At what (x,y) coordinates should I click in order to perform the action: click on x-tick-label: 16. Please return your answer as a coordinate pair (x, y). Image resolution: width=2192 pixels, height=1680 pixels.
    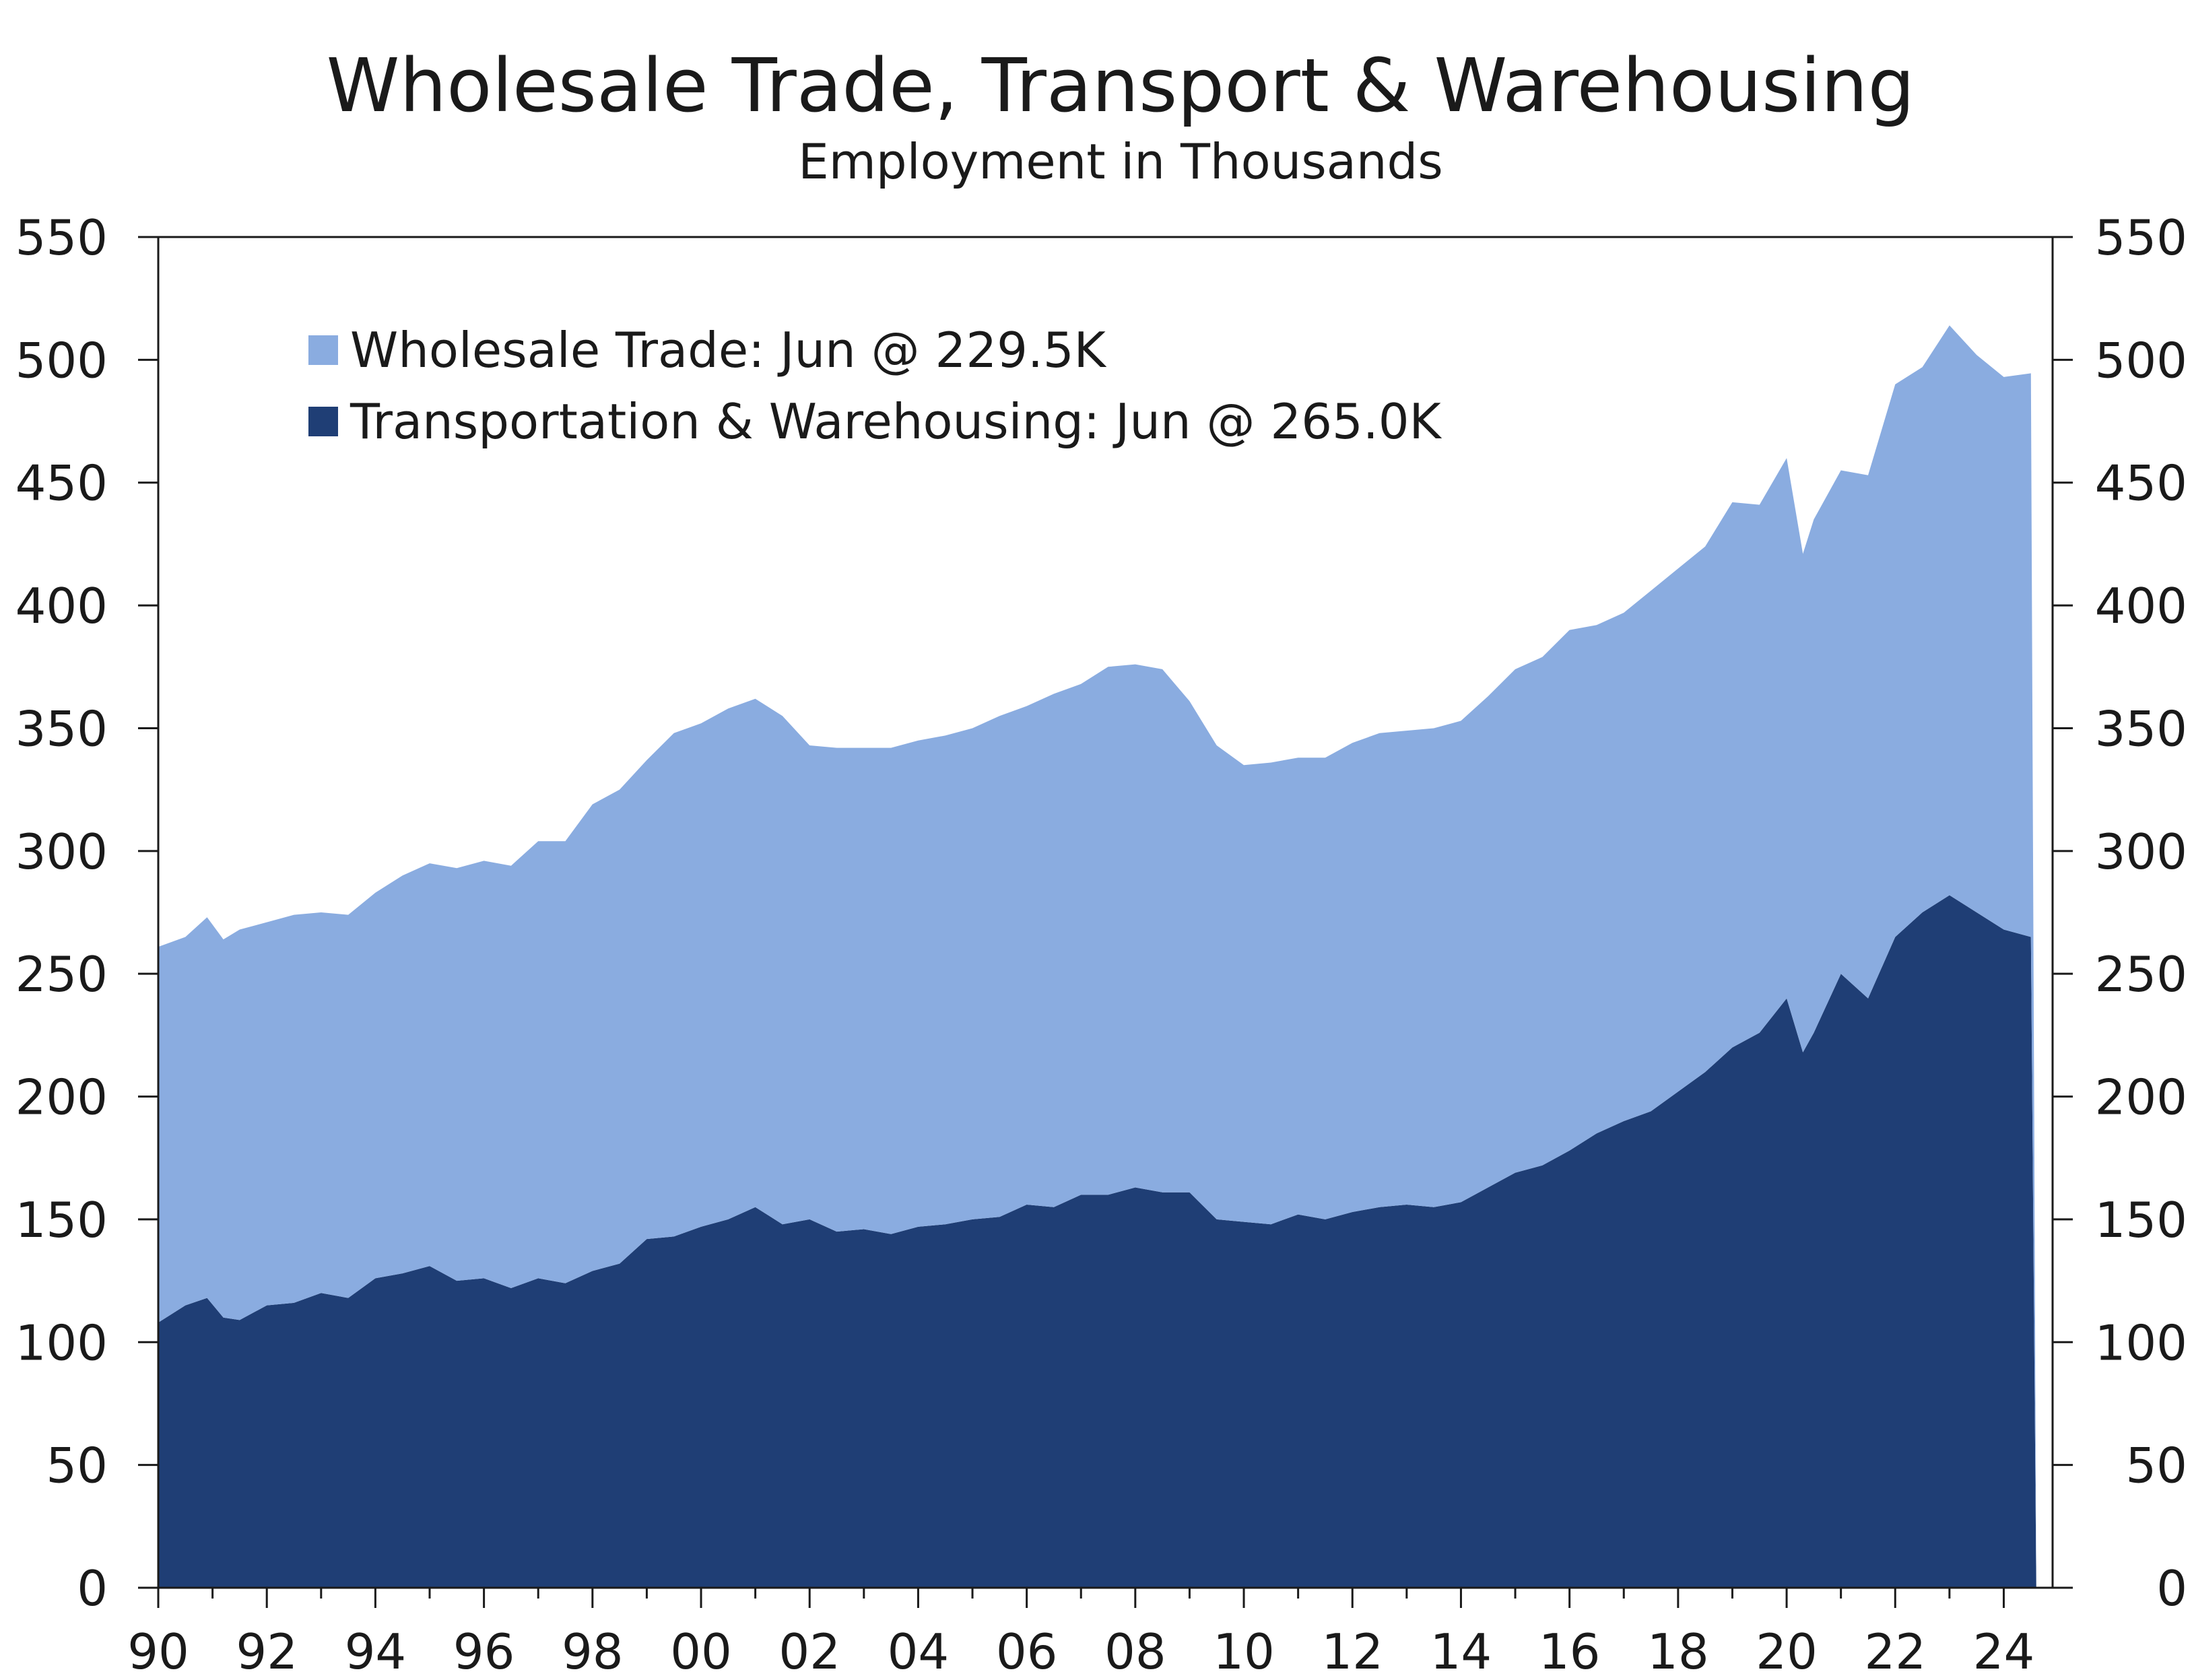
    Looking at the image, I should click on (1570, 1652).